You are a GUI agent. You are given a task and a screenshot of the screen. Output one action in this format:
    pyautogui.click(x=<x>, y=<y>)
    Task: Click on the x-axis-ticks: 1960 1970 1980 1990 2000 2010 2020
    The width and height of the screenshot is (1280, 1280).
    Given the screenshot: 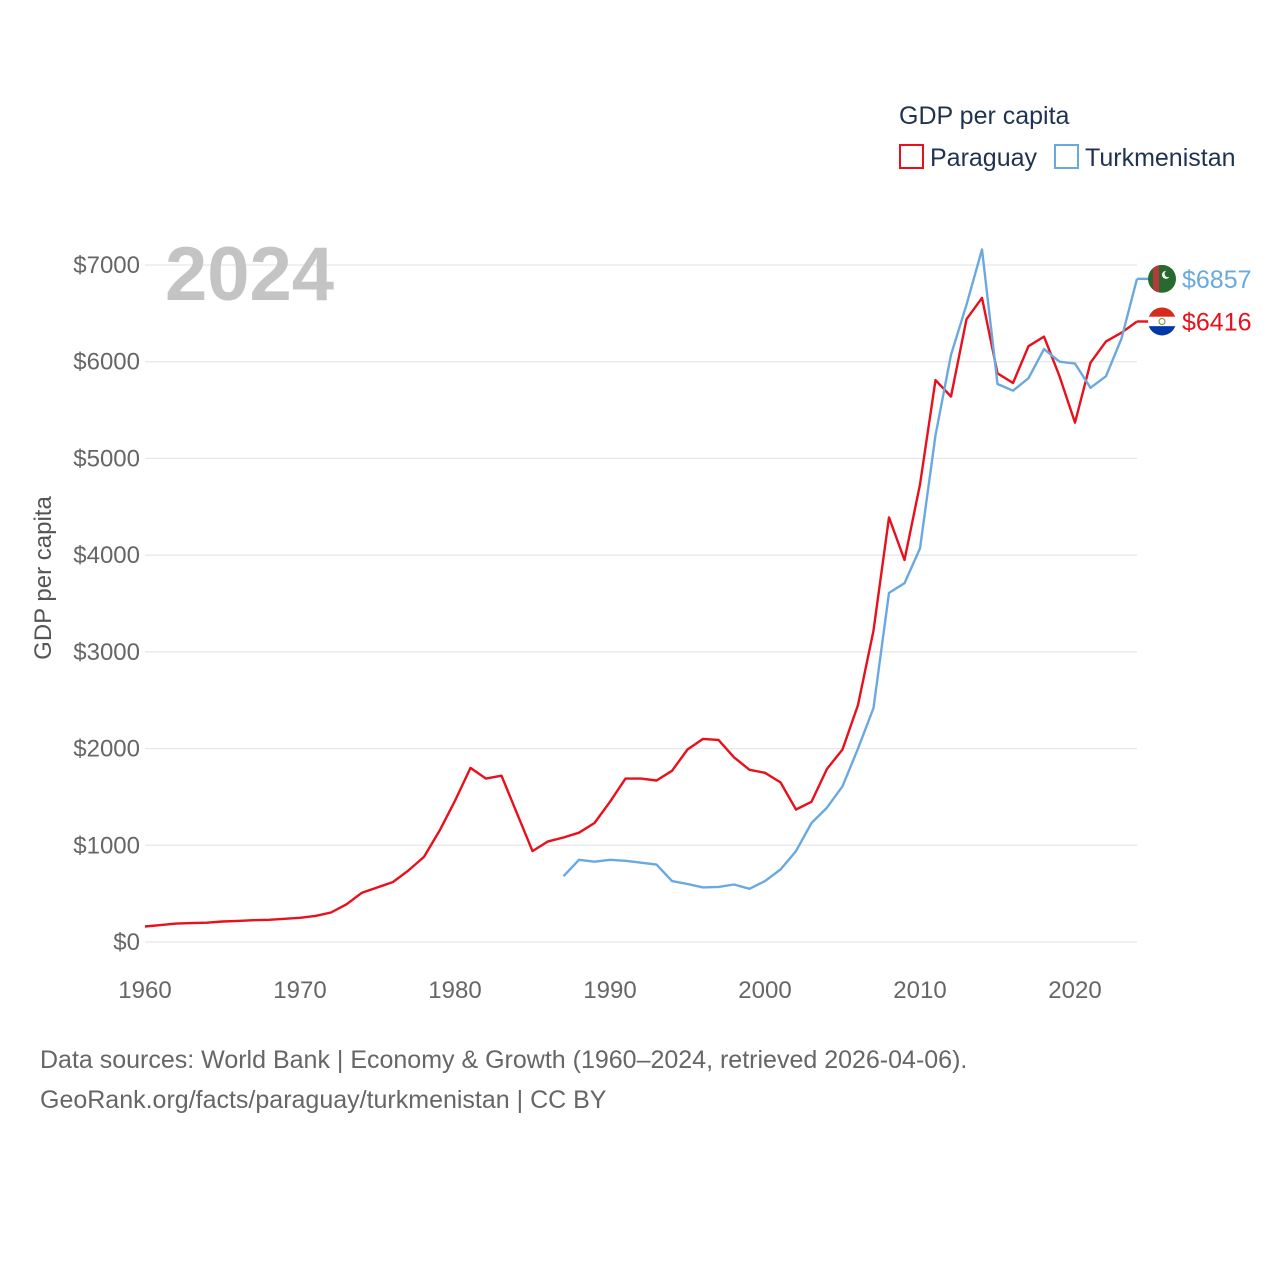 What is the action you would take?
    pyautogui.click(x=609, y=990)
    